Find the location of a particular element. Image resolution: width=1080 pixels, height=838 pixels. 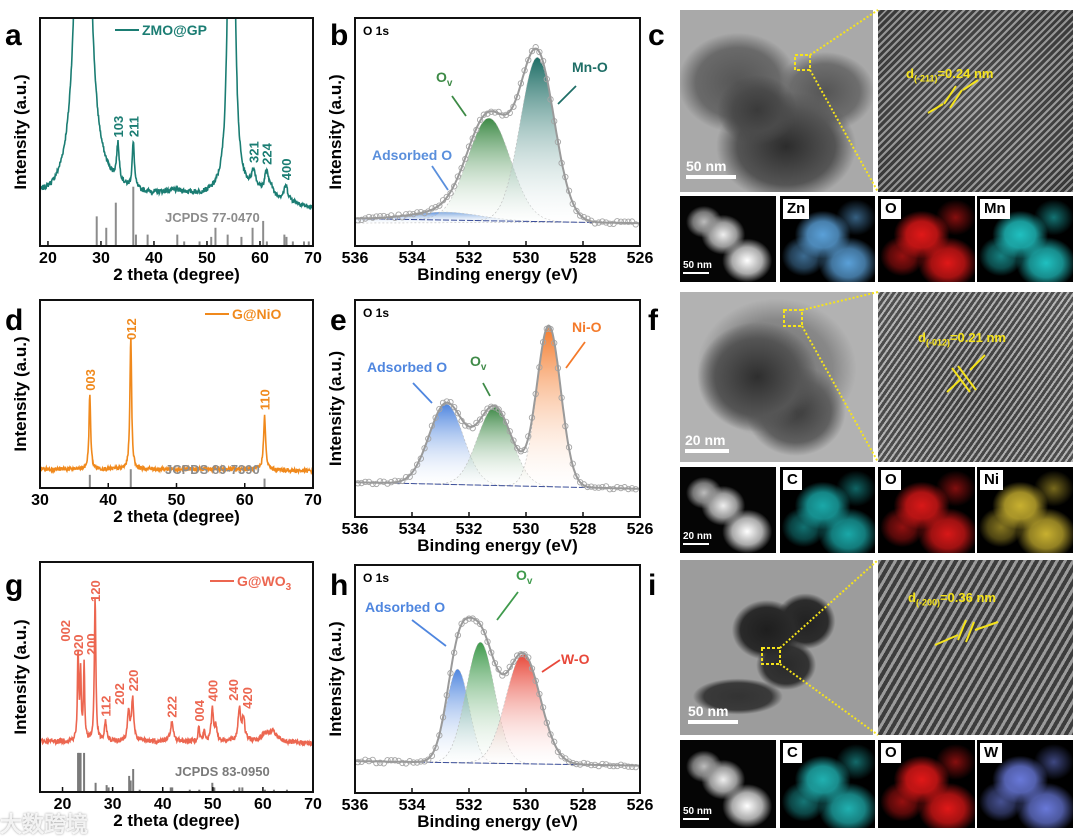

reference-label: JCPDS 83-0950 is located at coordinates (222, 771).